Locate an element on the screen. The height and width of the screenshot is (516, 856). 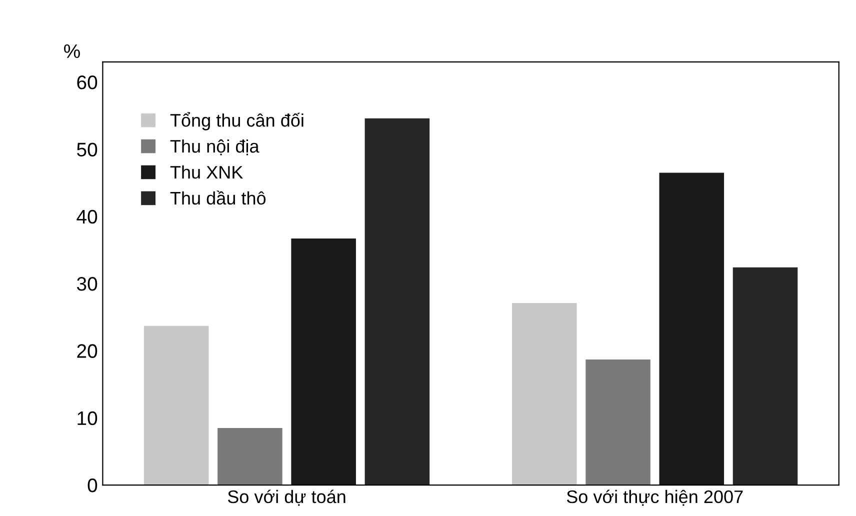
legend-label: Thu nội địa is located at coordinates (215, 147).